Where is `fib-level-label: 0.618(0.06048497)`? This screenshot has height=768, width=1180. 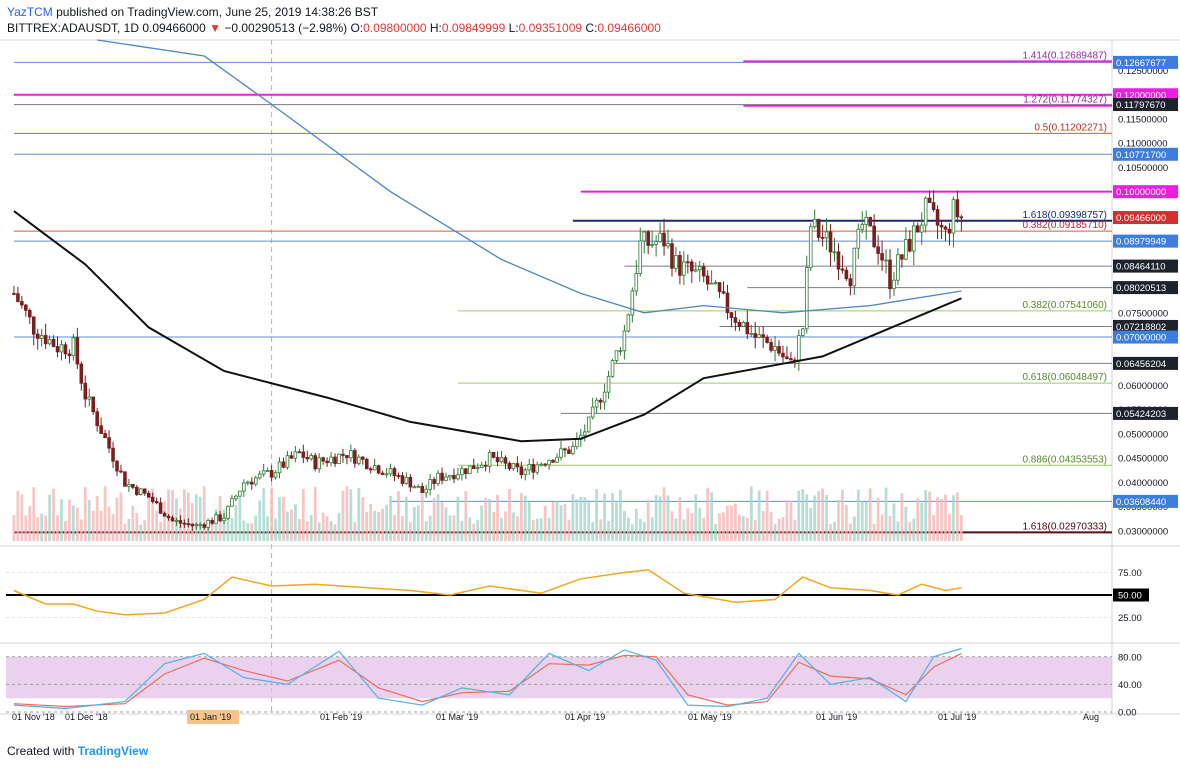
fib-level-label: 0.618(0.06048497) is located at coordinates (1064, 377).